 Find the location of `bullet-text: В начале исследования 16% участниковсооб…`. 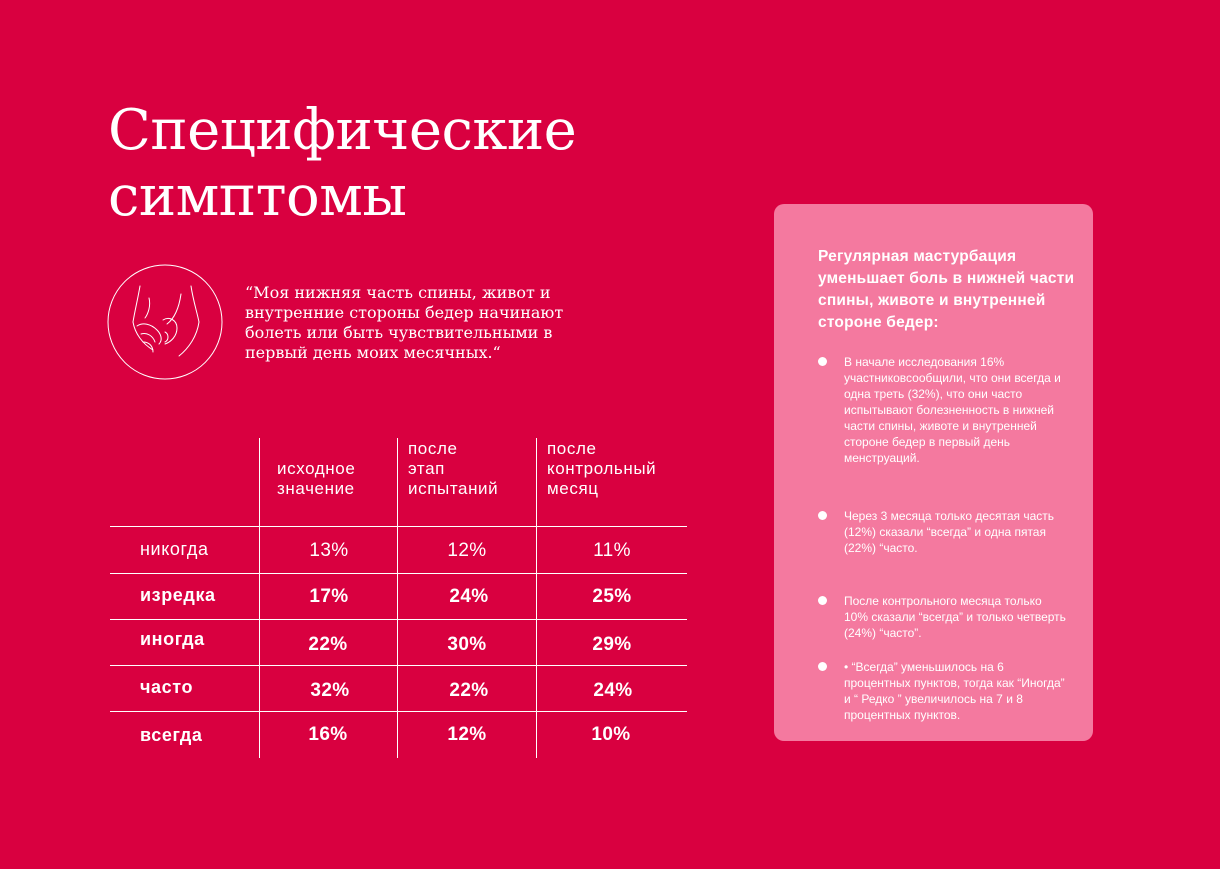

bullet-text: В начале исследования 16% участниковсооб… is located at coordinates (952, 410).